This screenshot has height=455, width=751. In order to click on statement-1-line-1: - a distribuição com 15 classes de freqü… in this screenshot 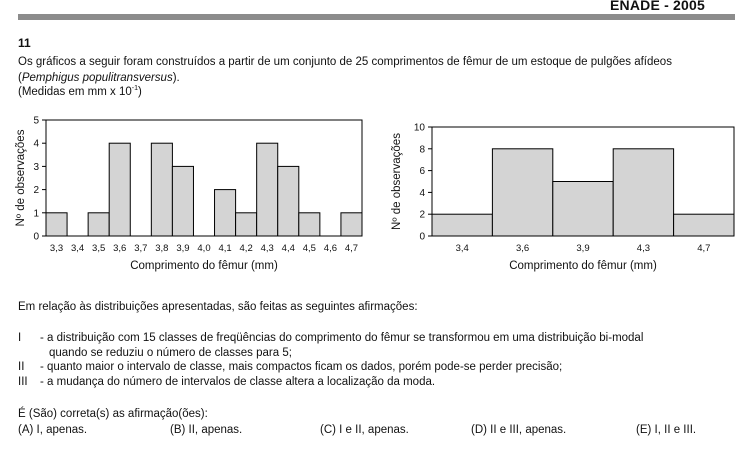, I will do `click(342, 338)`.